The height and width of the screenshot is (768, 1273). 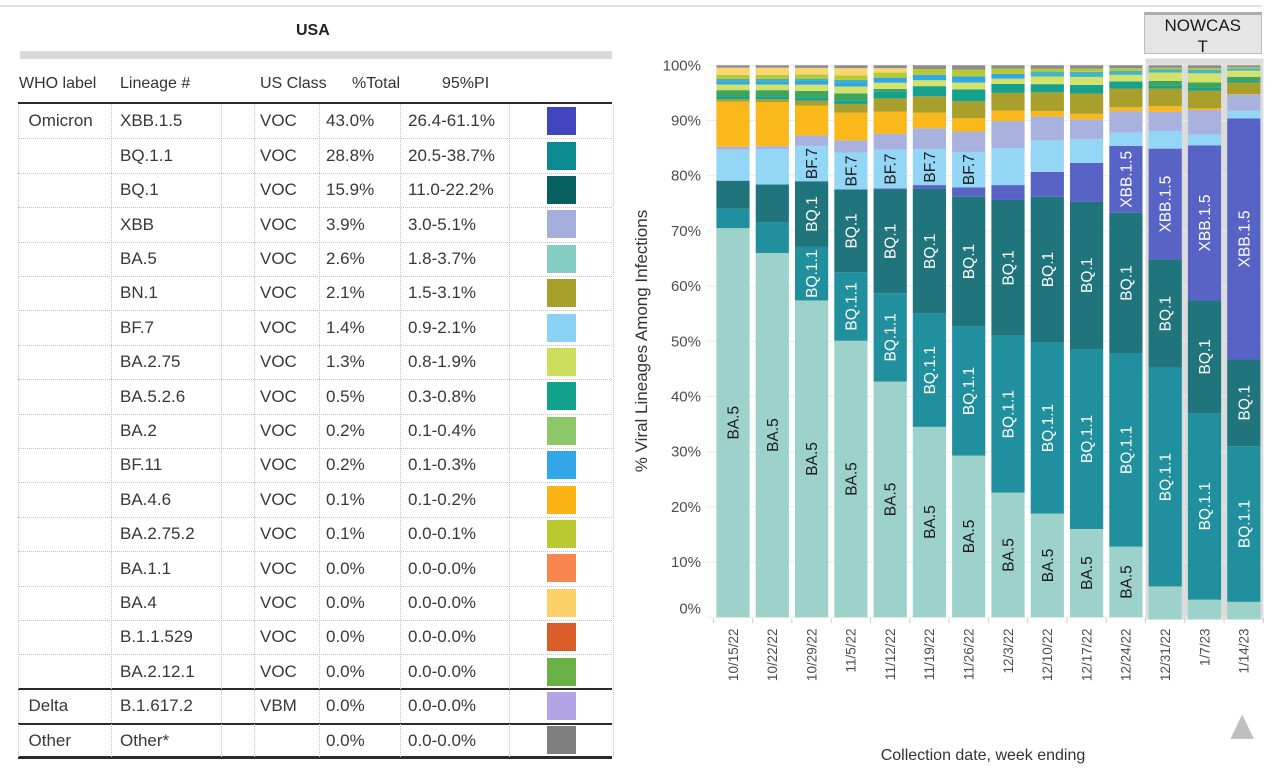 I want to click on svg-text: 60%, so click(x=686, y=286).